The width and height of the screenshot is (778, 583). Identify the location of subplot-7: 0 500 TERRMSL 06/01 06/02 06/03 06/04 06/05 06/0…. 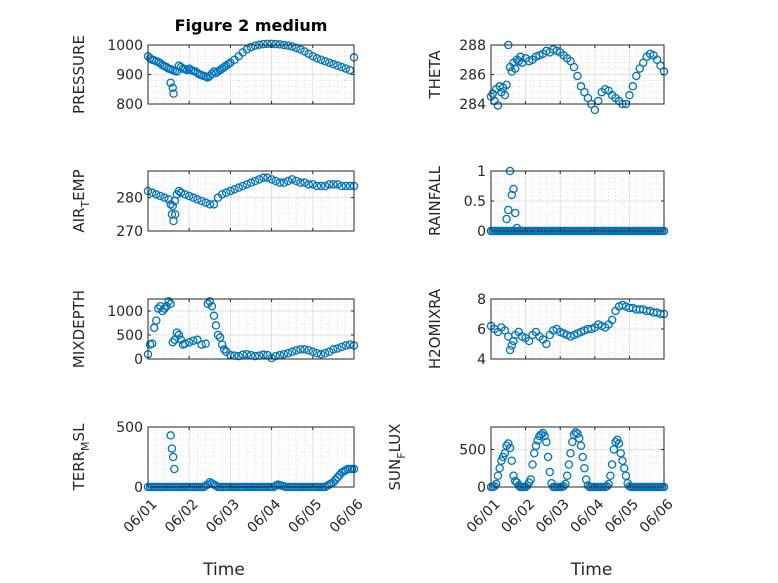
(218, 500).